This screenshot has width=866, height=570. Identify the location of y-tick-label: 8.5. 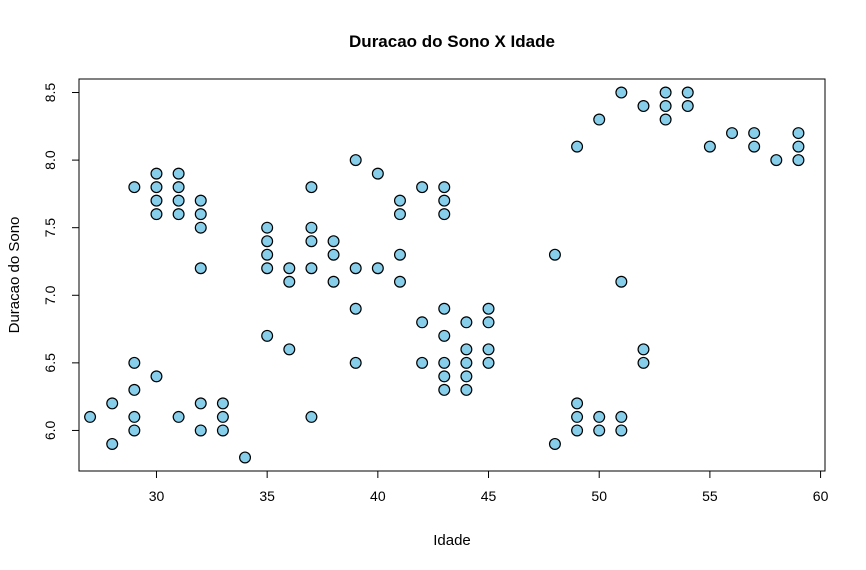
(50, 93).